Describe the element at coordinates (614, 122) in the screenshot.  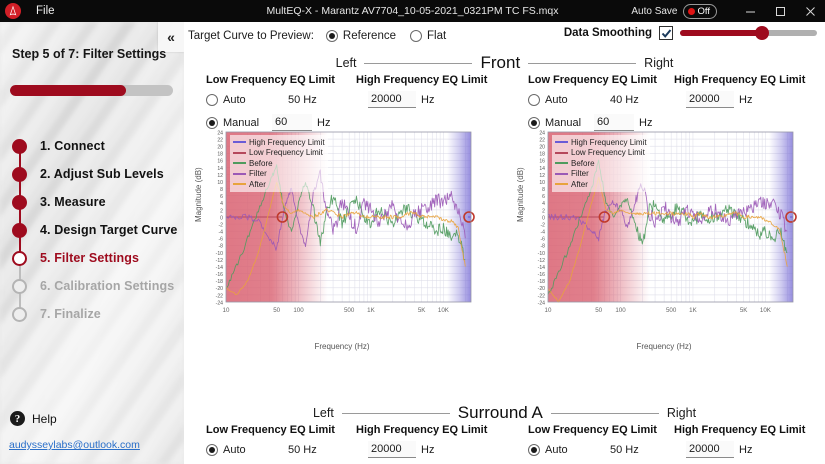
I see `manual-frequency-input-right` at that location.